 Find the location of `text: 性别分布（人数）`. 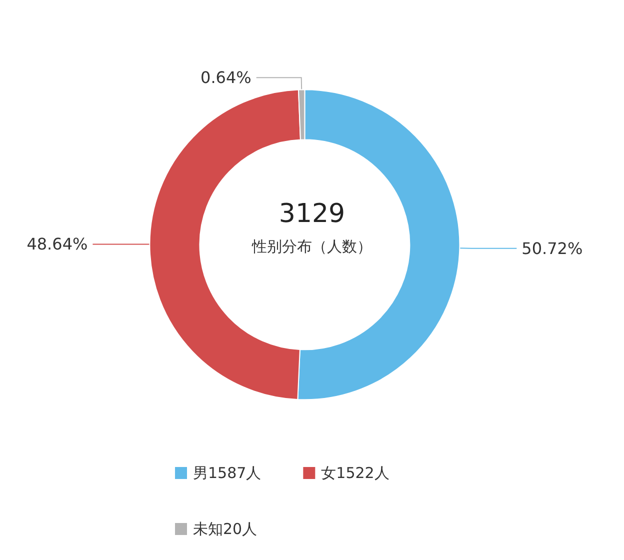

text: 性别分布（人数） is located at coordinates (311, 247).